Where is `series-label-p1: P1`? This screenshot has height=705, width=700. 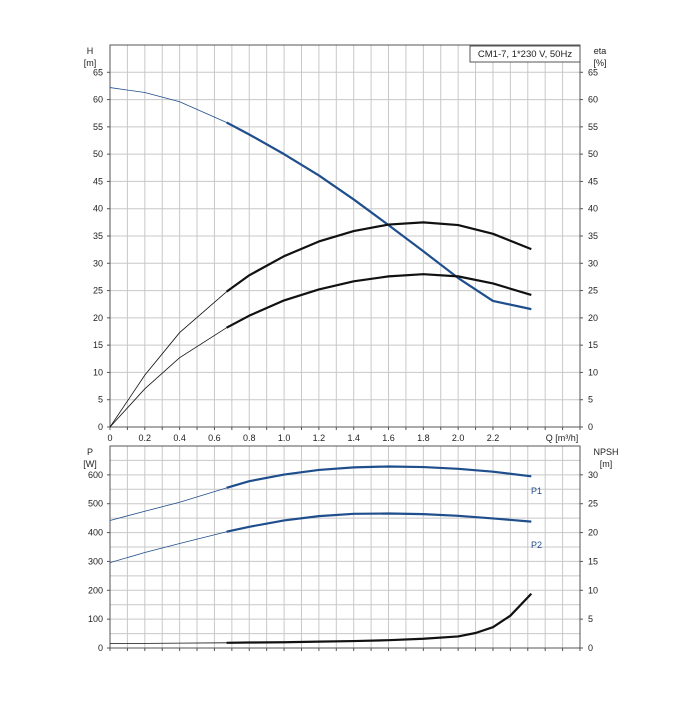
series-label-p1: P1 is located at coordinates (536, 491).